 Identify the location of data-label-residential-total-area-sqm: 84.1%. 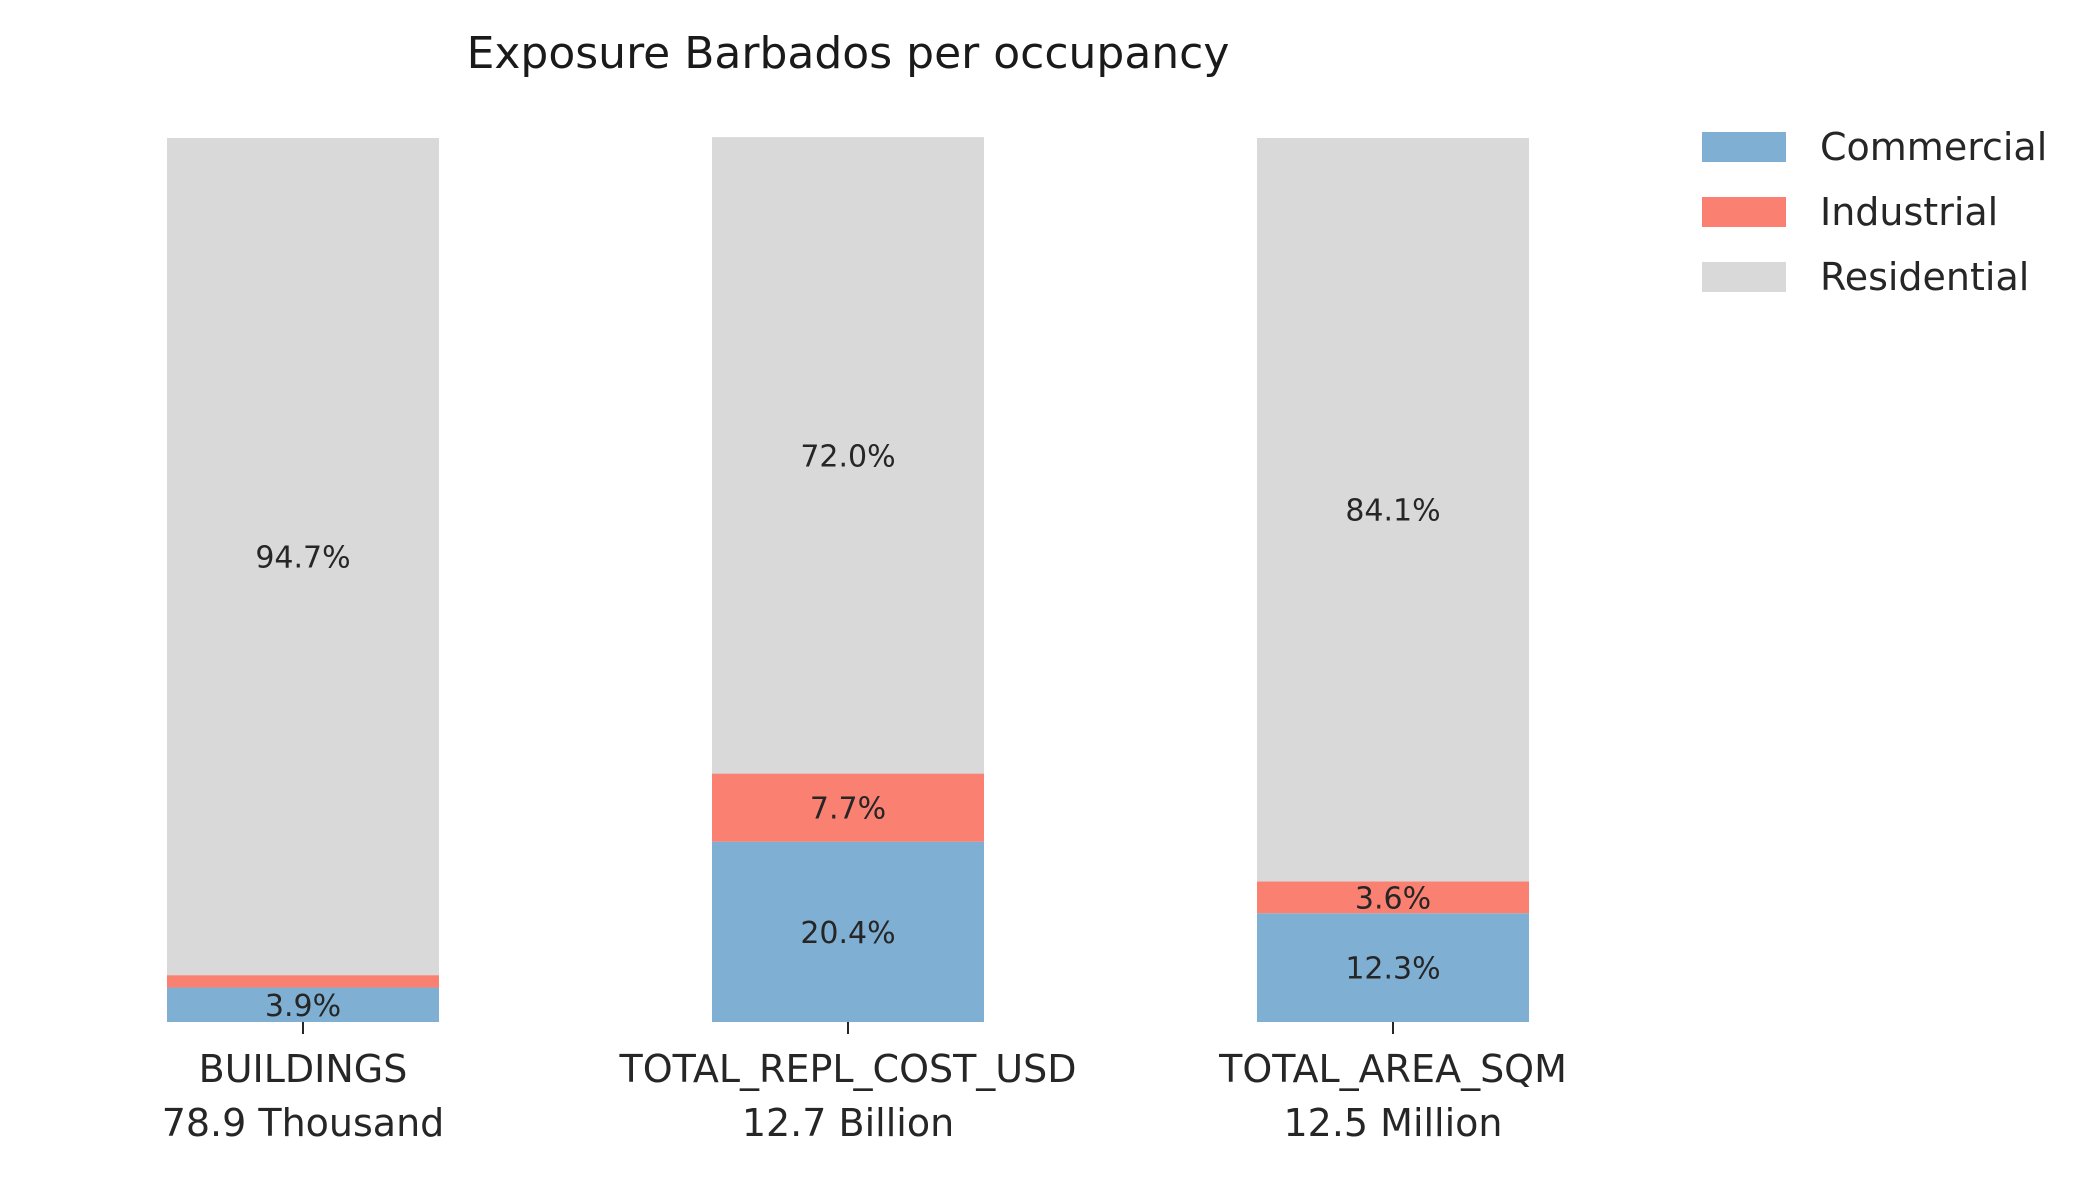
(1392, 511).